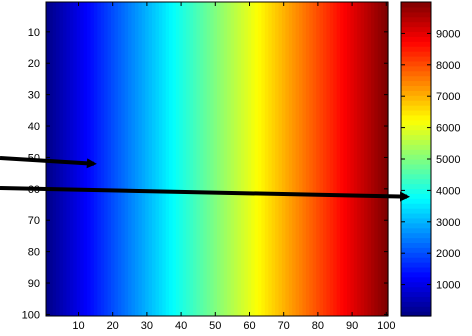 The image size is (472, 336). I want to click on y-tick-label: 10, so click(34, 33).